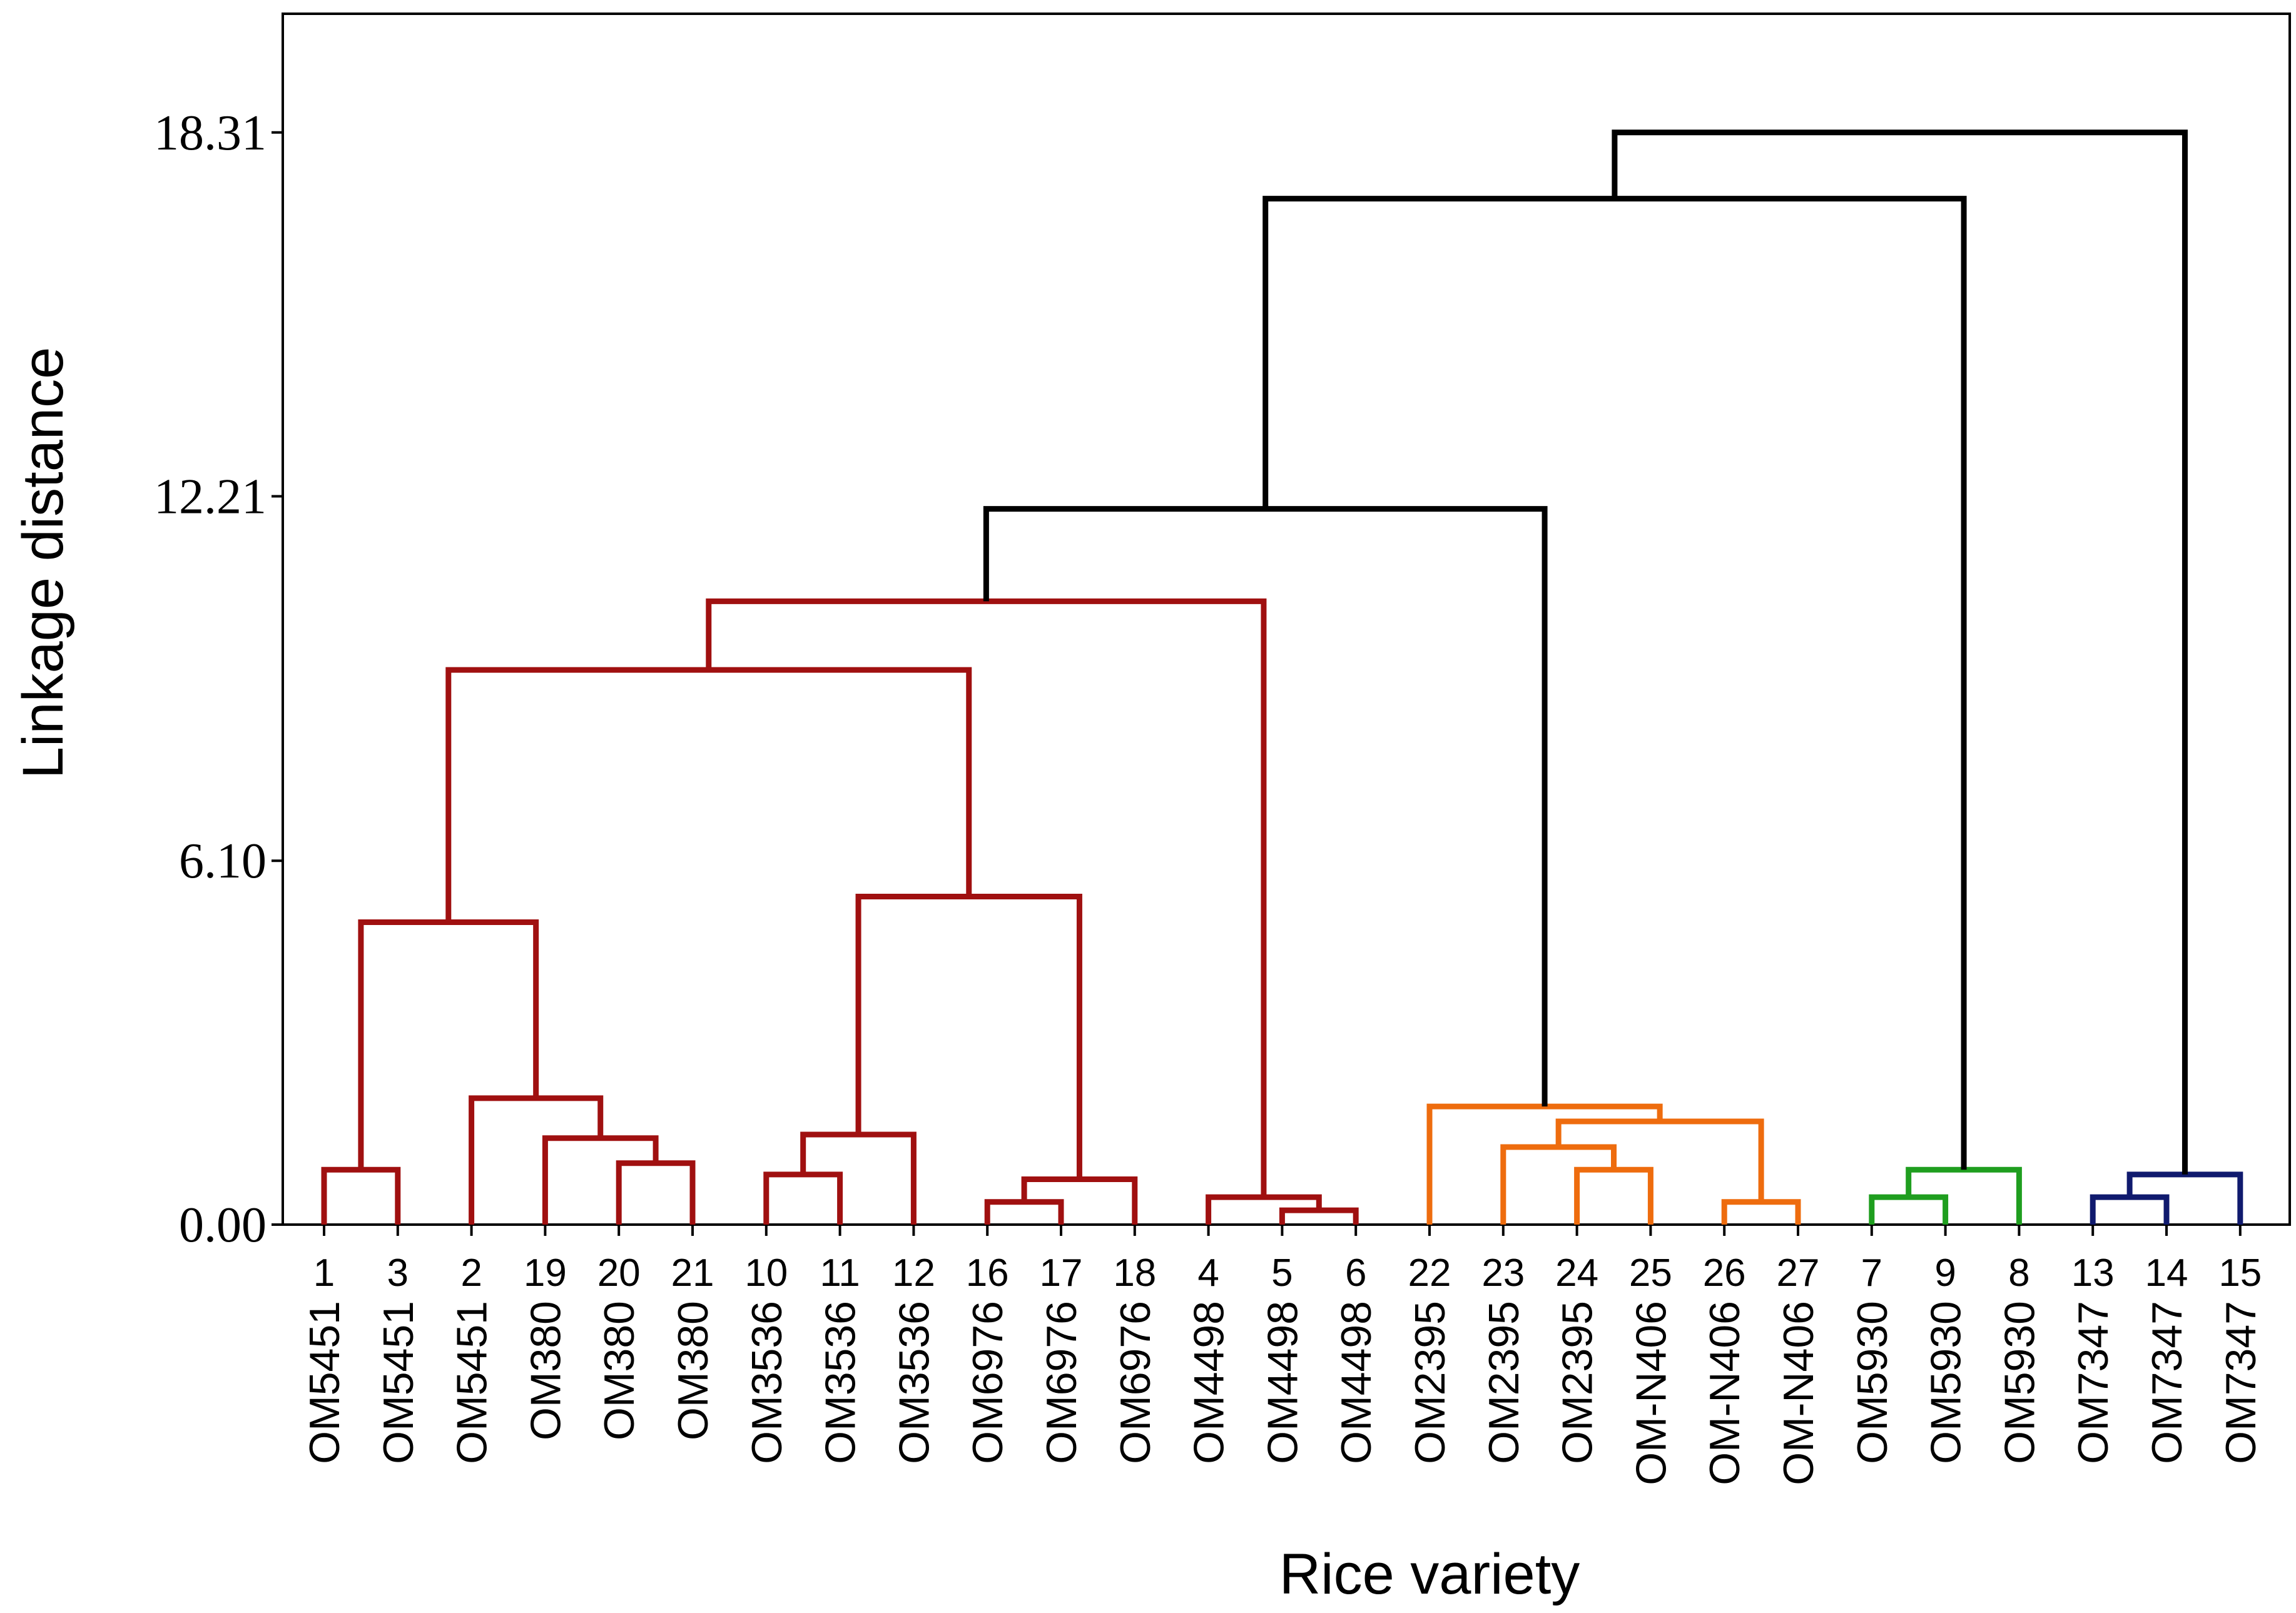 Image resolution: width=2296 pixels, height=1613 pixels. What do you see at coordinates (656, 1193) in the screenshot?
I see `dendrogram-link-B` at bounding box center [656, 1193].